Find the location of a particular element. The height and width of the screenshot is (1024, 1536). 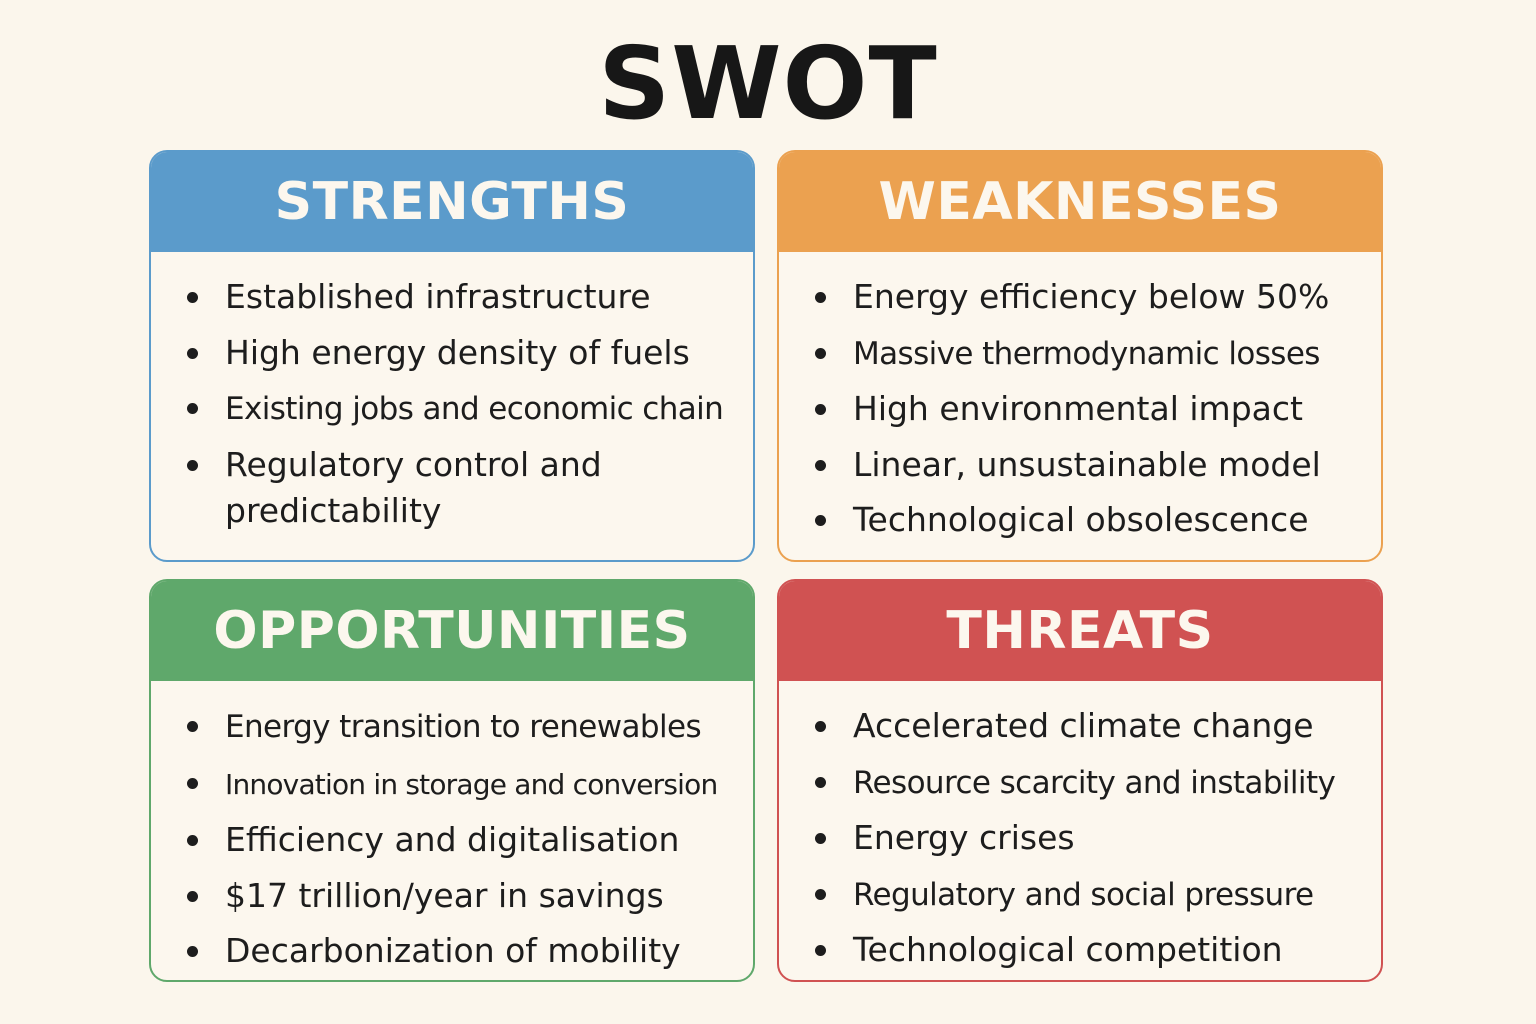

list-item: Regulatory control and predictability is located at coordinates (465, 488).